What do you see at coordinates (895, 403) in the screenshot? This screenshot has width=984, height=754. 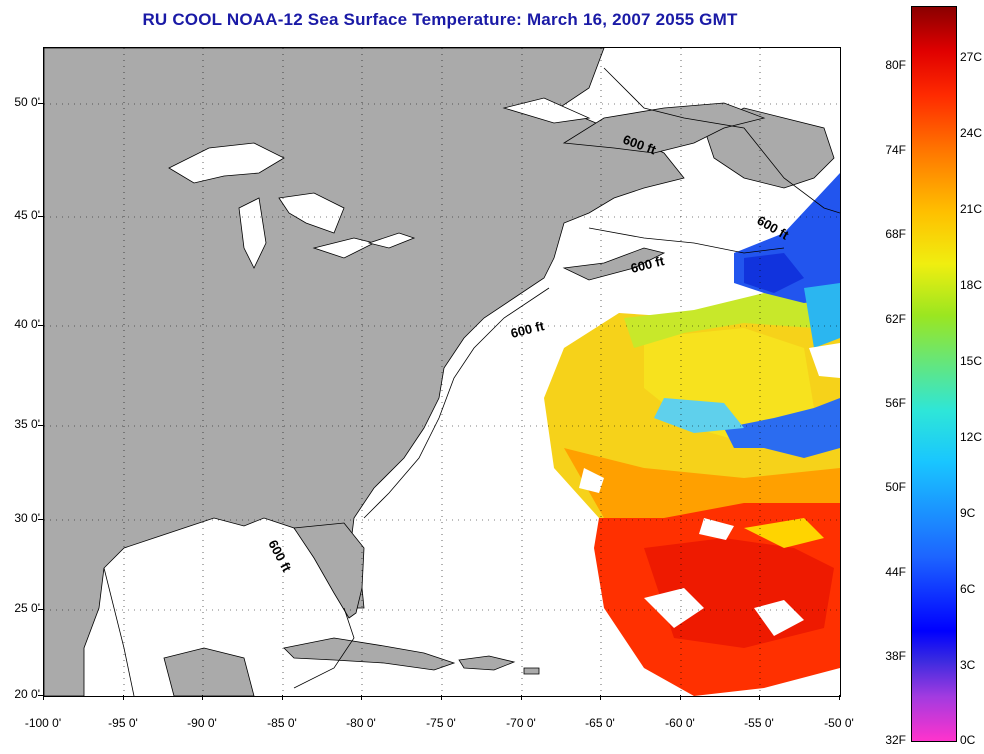 I see `colorbar-f-label: 56F` at bounding box center [895, 403].